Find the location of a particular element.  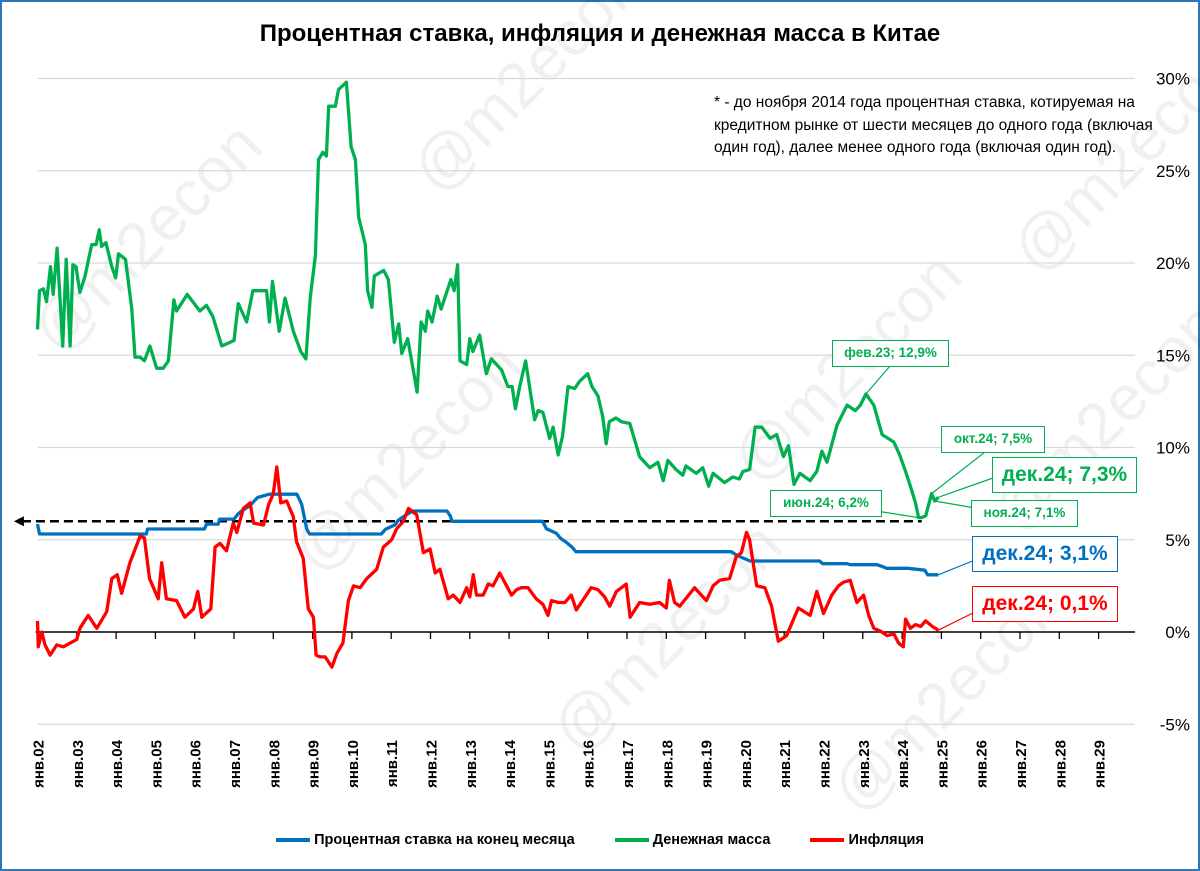

x-tick-label: янв.10 is located at coordinates (353, 764).